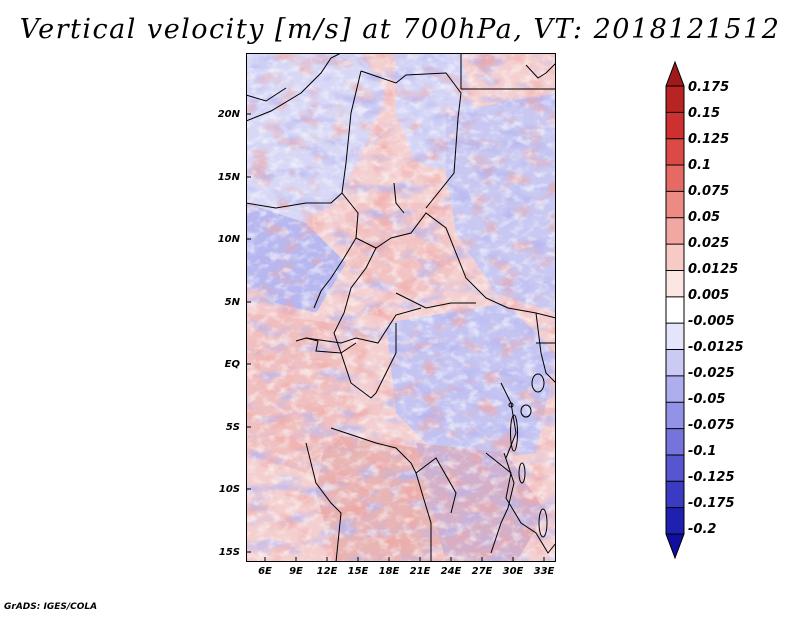 The image size is (800, 618). Describe the element at coordinates (709, 243) in the screenshot. I see `colorbar-label: 0.025` at that location.